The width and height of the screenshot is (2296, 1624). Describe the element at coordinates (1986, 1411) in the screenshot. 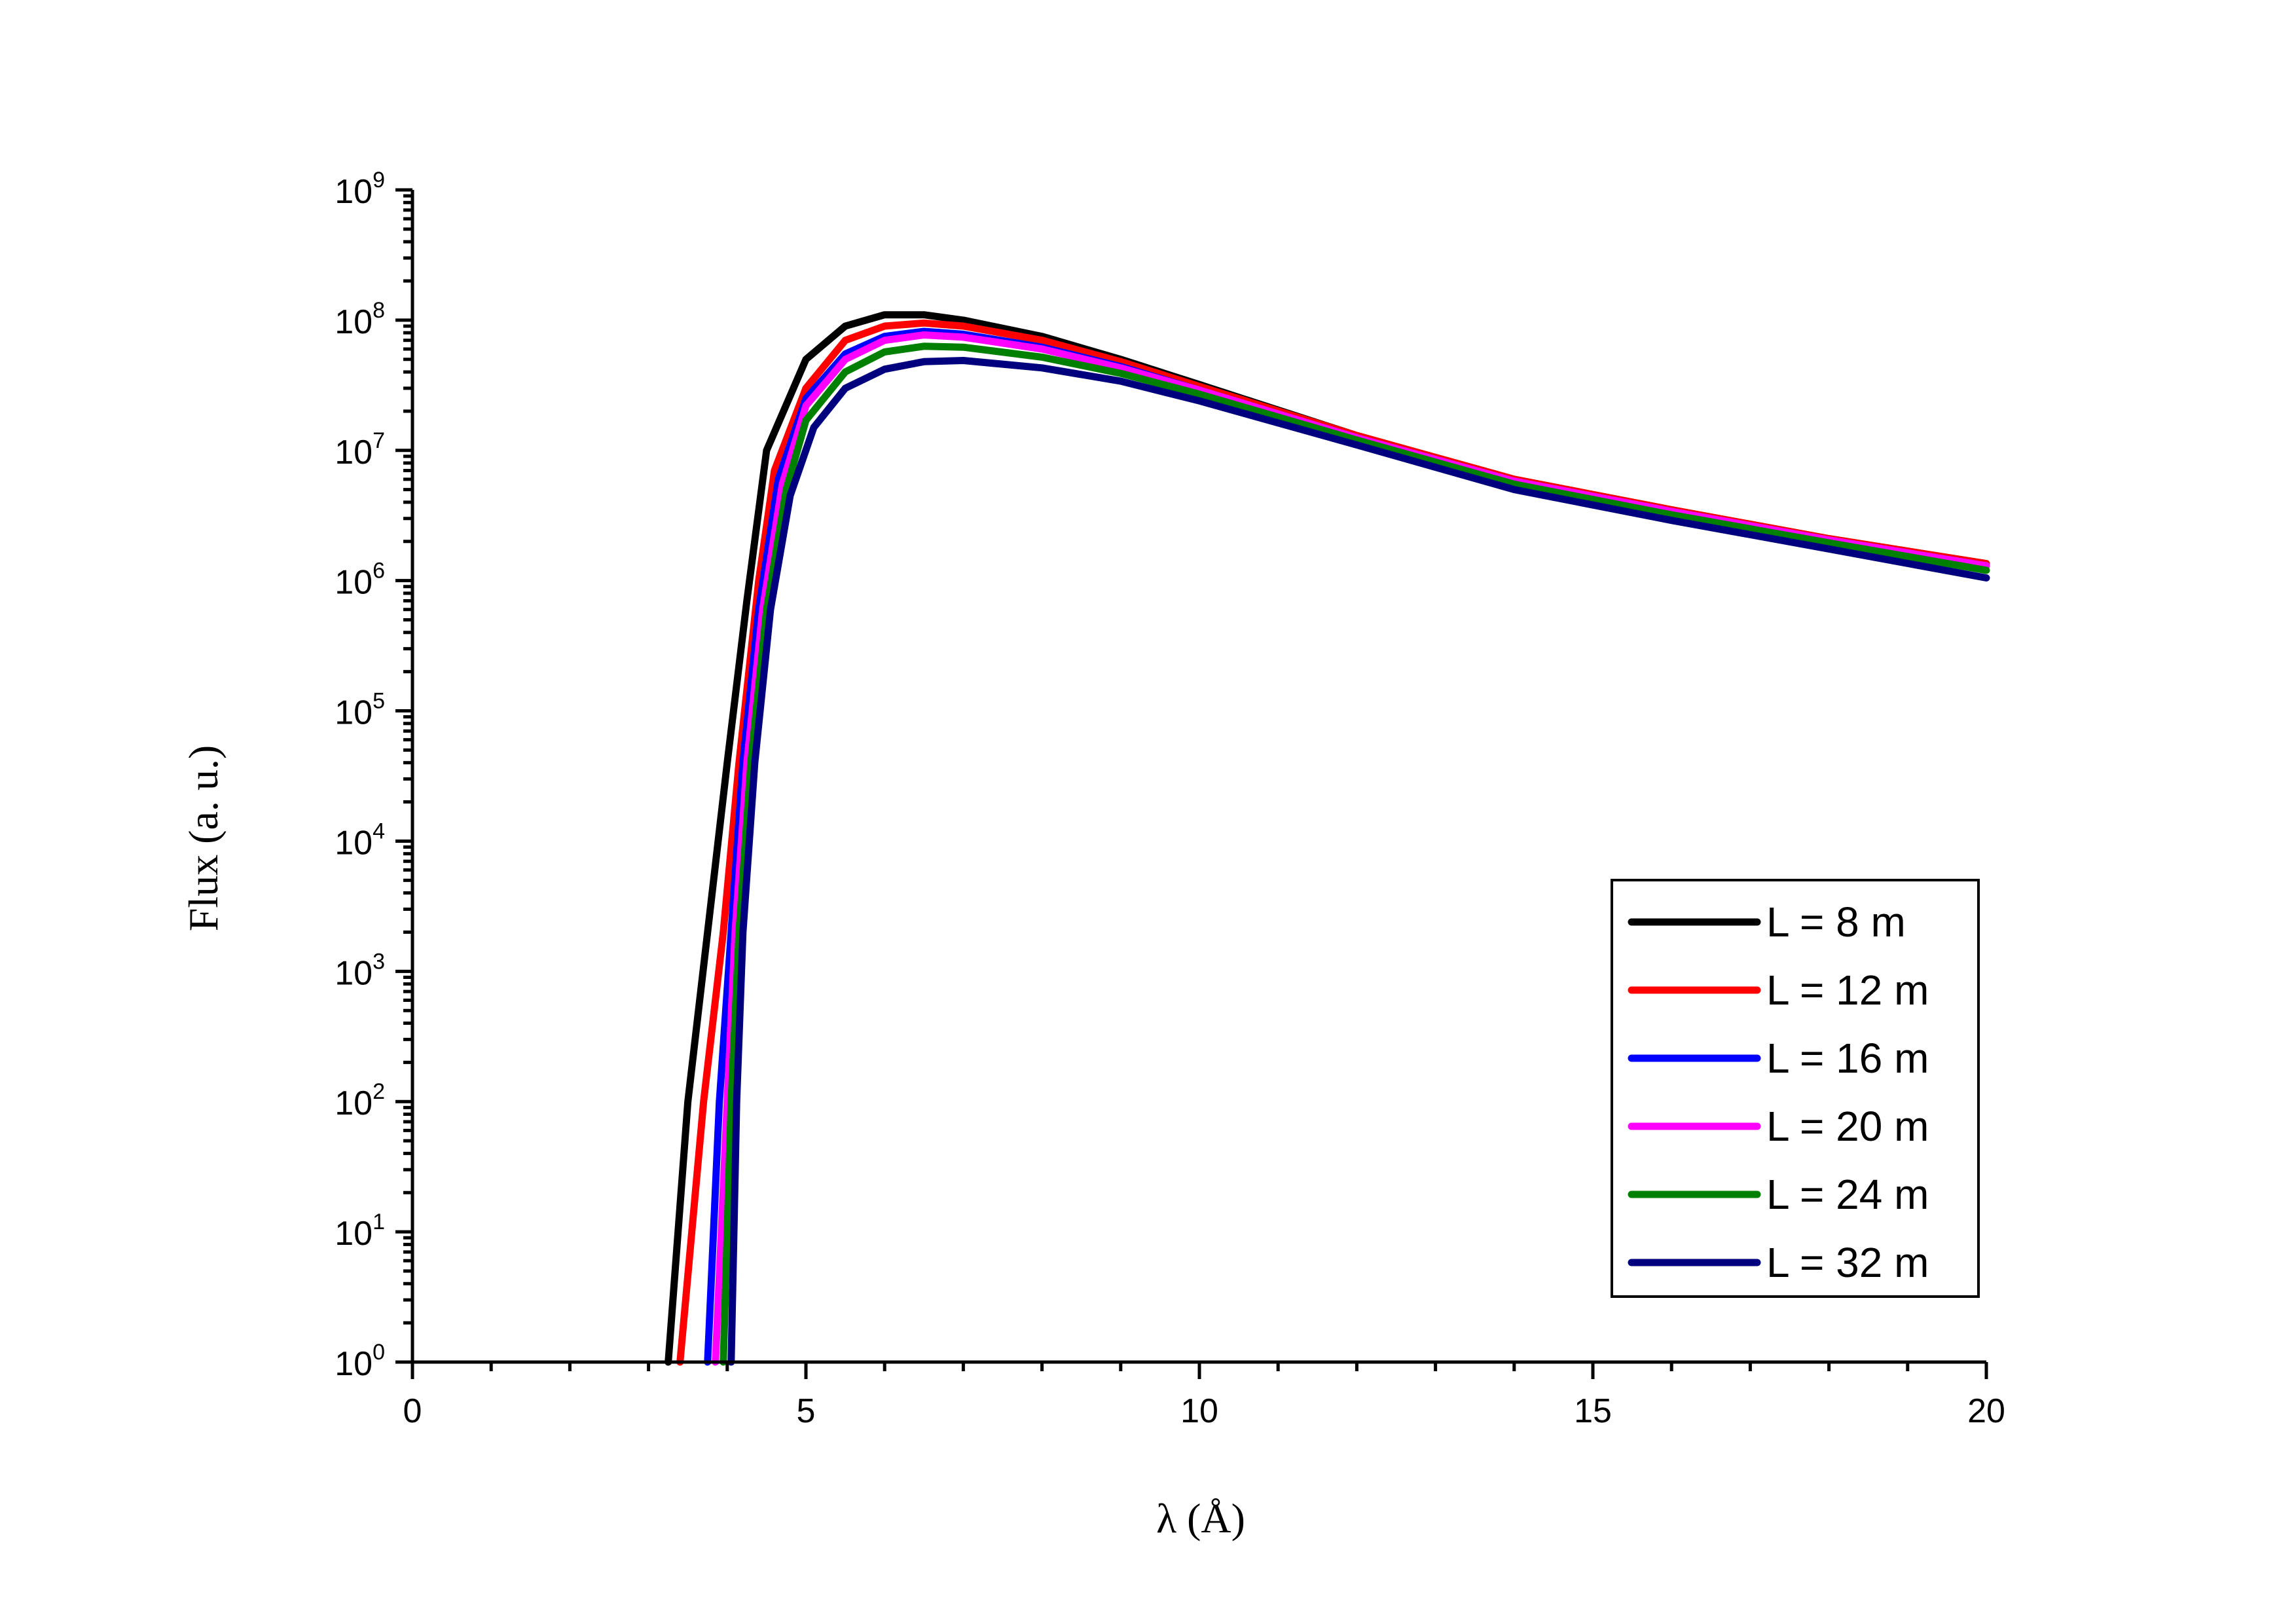

I see `x-tick-label: 20` at that location.